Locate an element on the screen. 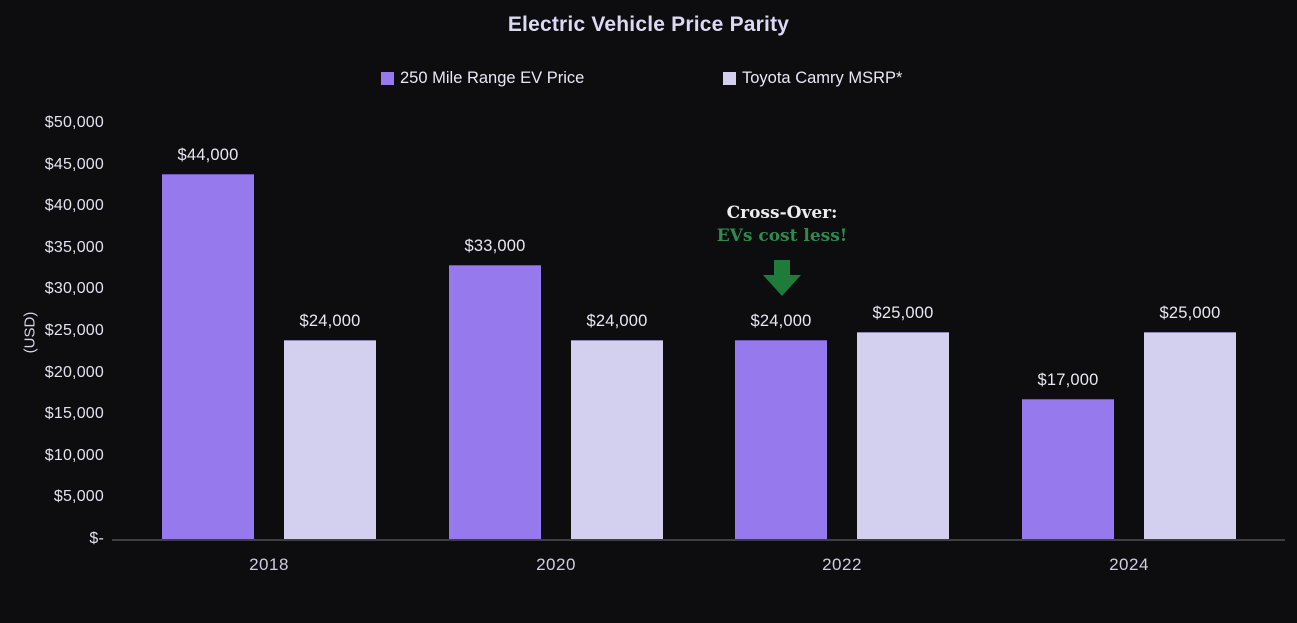  y-tick-label: $30,000 is located at coordinates (74, 289).